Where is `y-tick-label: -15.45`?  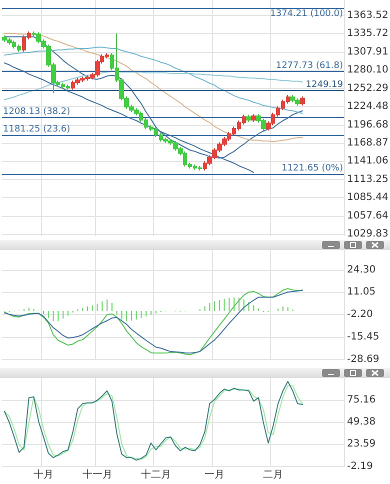
y-tick-label: -15.45 is located at coordinates (363, 337).